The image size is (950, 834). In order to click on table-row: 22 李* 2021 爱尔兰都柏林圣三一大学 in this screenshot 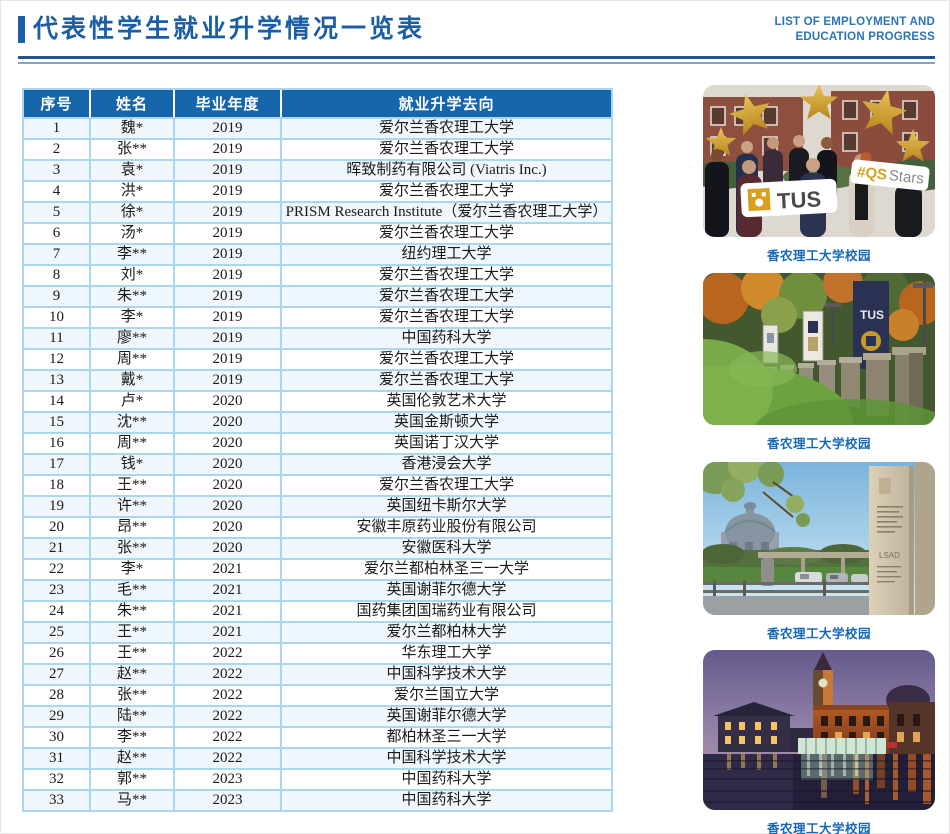, I will do `click(317, 569)`.